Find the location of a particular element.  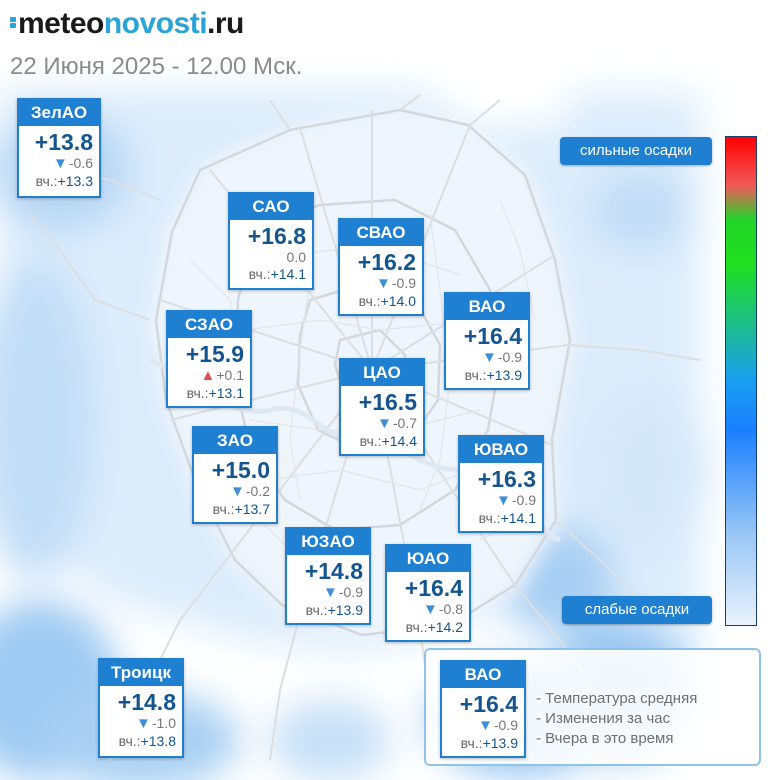

yesterday-temperature: вч.:+14.4 is located at coordinates (382, 441).